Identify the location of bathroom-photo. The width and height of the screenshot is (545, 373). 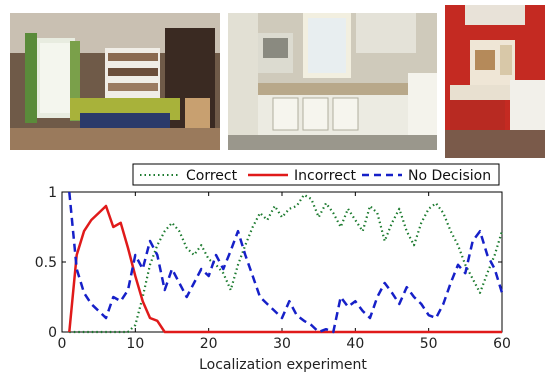
(495, 81).